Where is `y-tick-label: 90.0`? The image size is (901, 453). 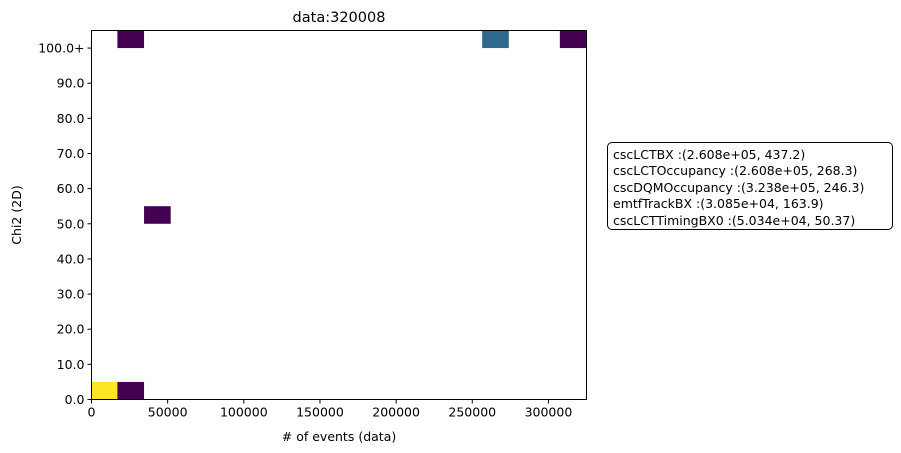 y-tick-label: 90.0 is located at coordinates (71, 83).